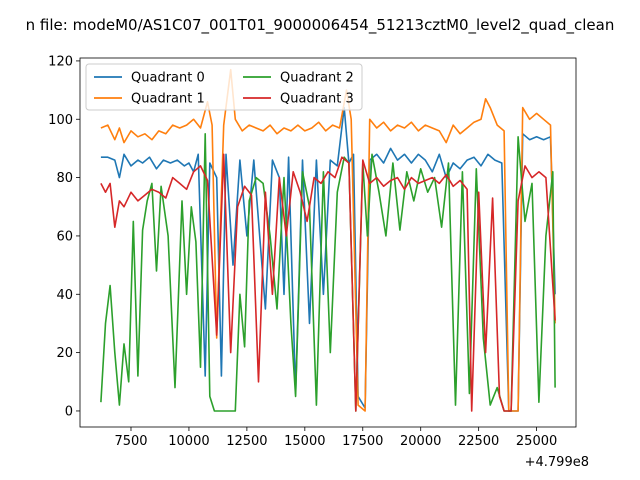  I want to click on x-axis: 7500 10000 12500 15000 17500 20000 22500 25000, so click(335, 438).